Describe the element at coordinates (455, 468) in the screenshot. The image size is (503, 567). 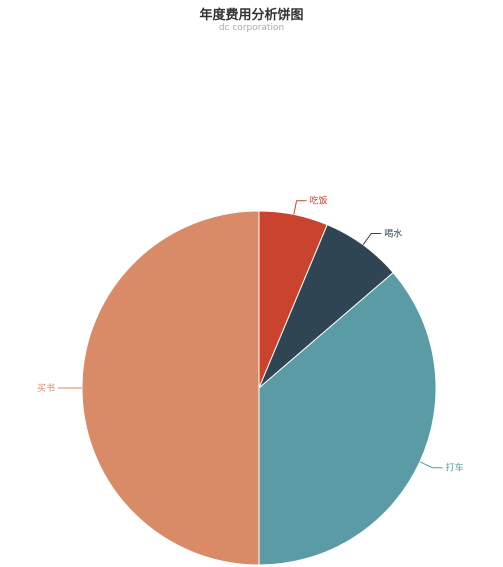
I see `slice-label-3: 打车` at that location.